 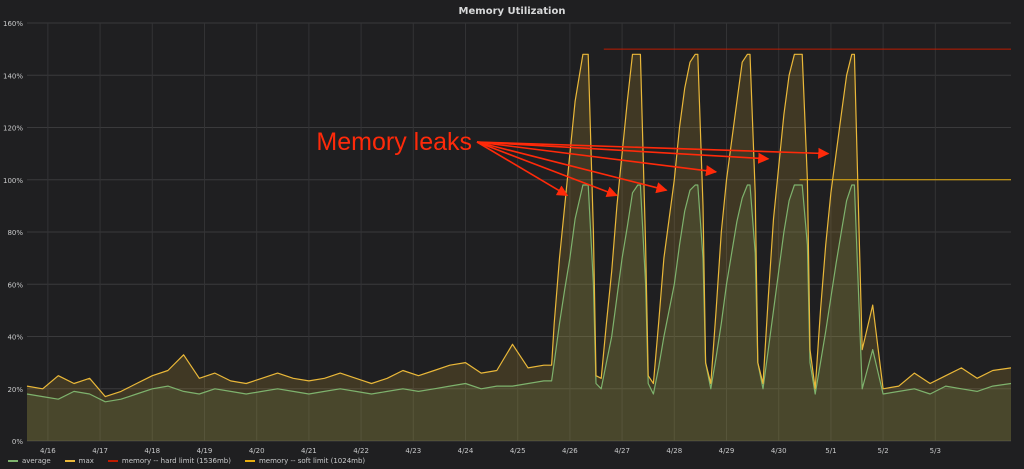 I want to click on y-tick-label: 120%, so click(x=13, y=129).